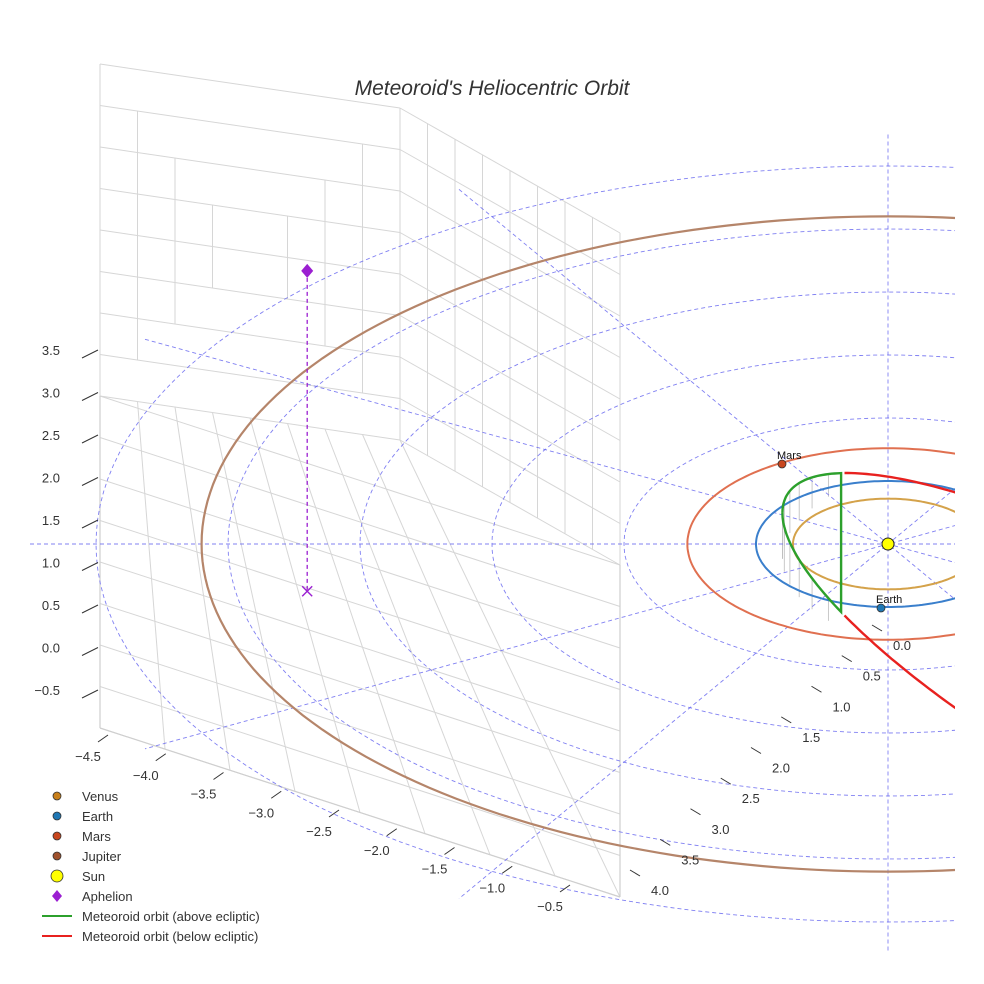 The image size is (984, 984). What do you see at coordinates (873, 544) in the screenshot?
I see `orbit-venus` at bounding box center [873, 544].